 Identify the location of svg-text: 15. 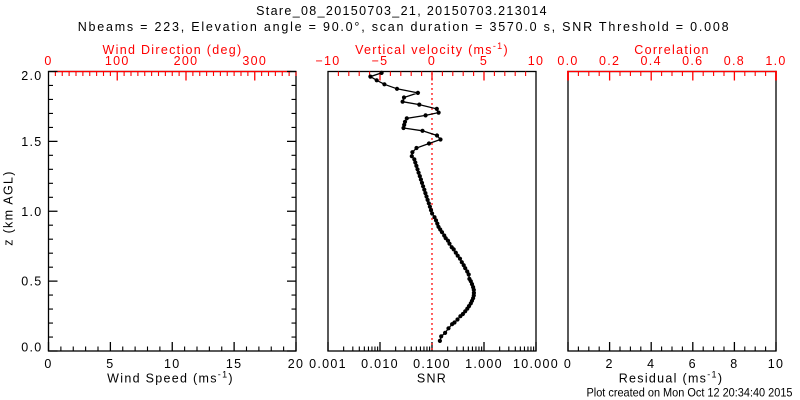
(234, 364).